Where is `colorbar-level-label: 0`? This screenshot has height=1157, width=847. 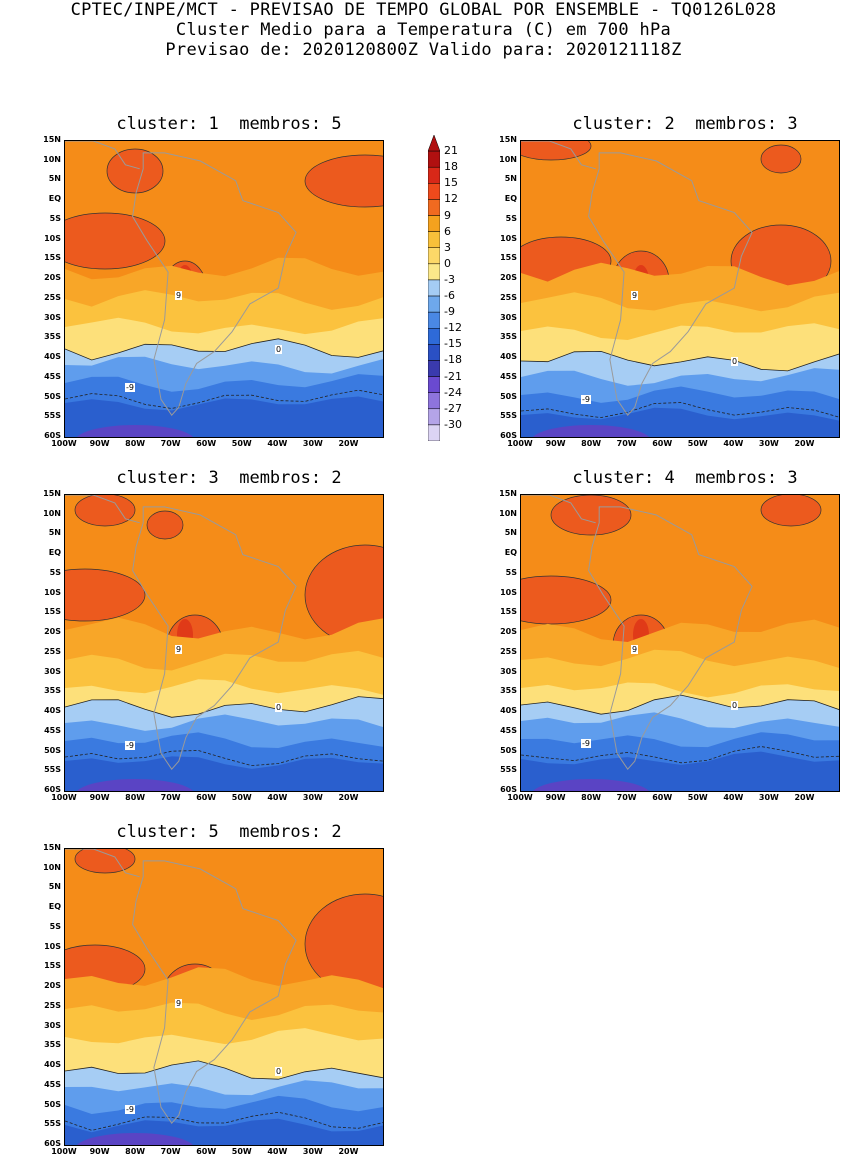 colorbar-level-label: 0 is located at coordinates (447, 263).